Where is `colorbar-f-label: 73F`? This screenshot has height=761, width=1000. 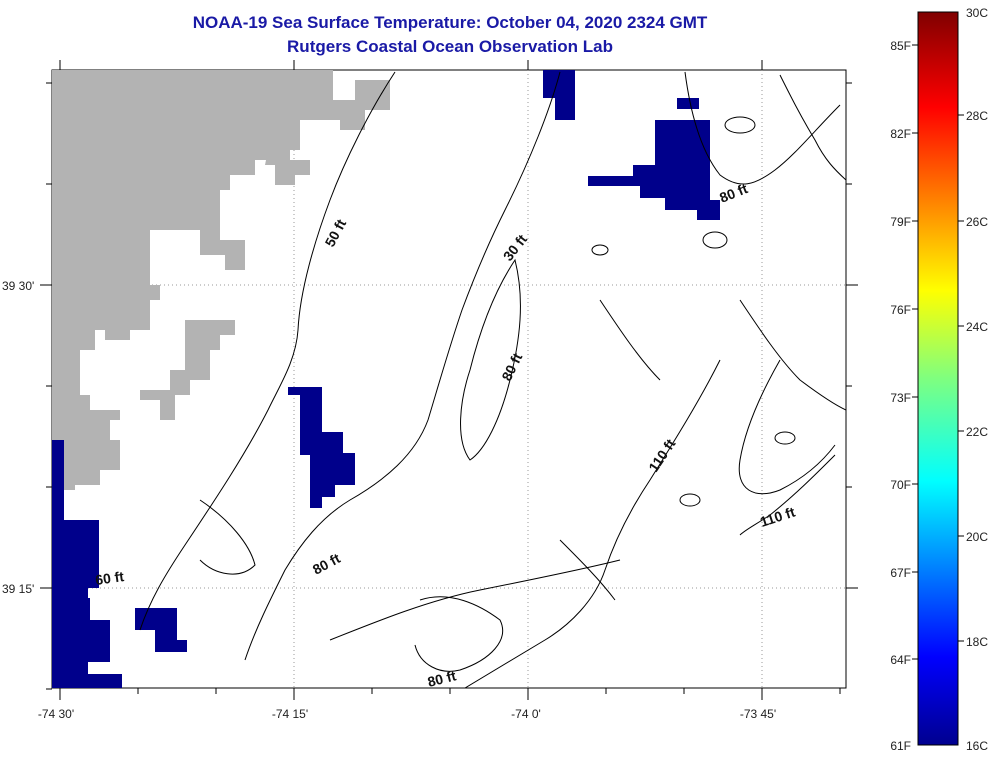
colorbar-f-label: 73F is located at coordinates (900, 398).